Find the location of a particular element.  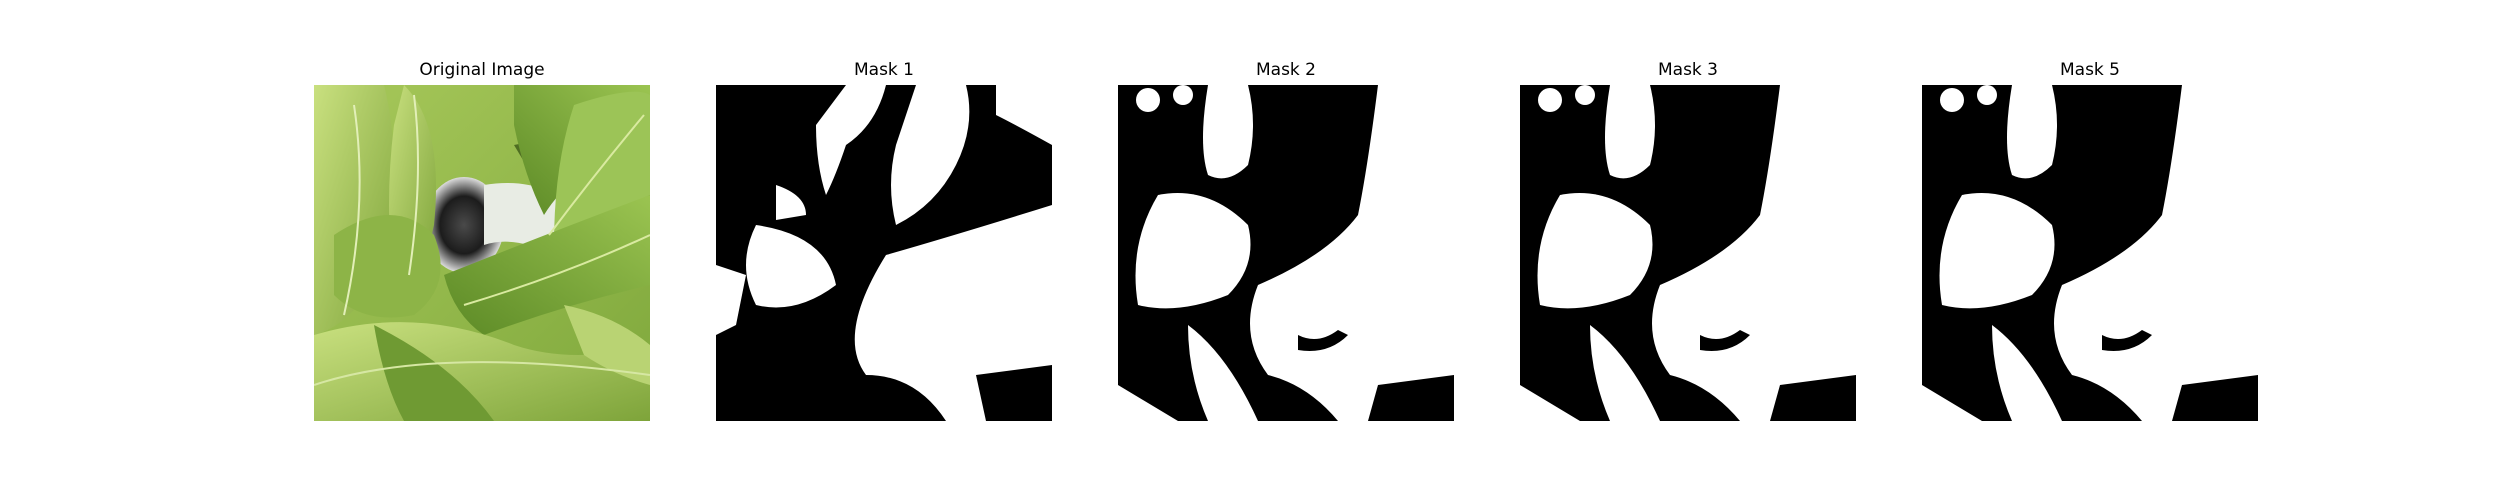

panel-title: Original Image is located at coordinates (482, 70).